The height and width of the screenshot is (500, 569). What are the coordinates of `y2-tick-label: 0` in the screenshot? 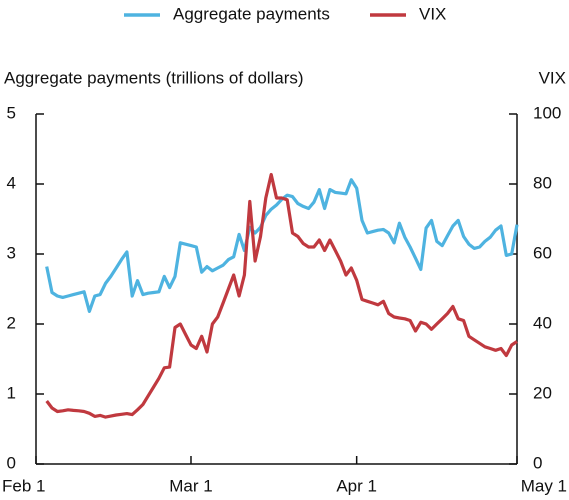 It's located at (537, 462).